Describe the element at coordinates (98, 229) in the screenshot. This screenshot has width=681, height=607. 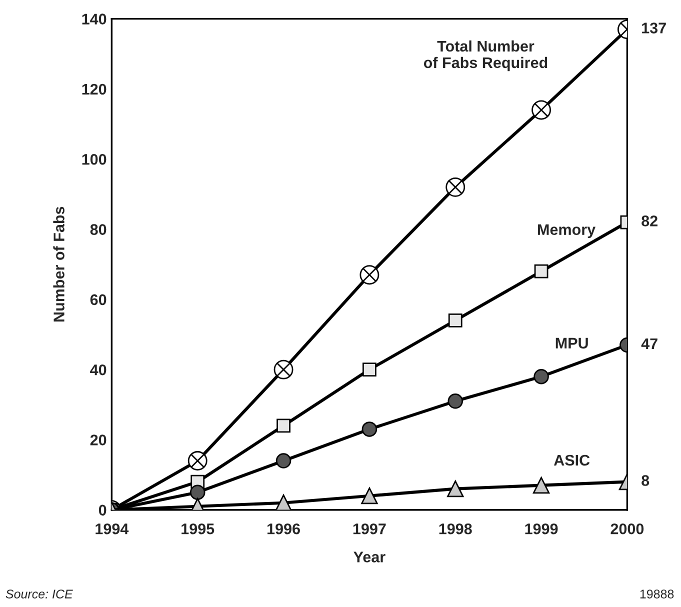
I see `y-tick-label: 80` at that location.